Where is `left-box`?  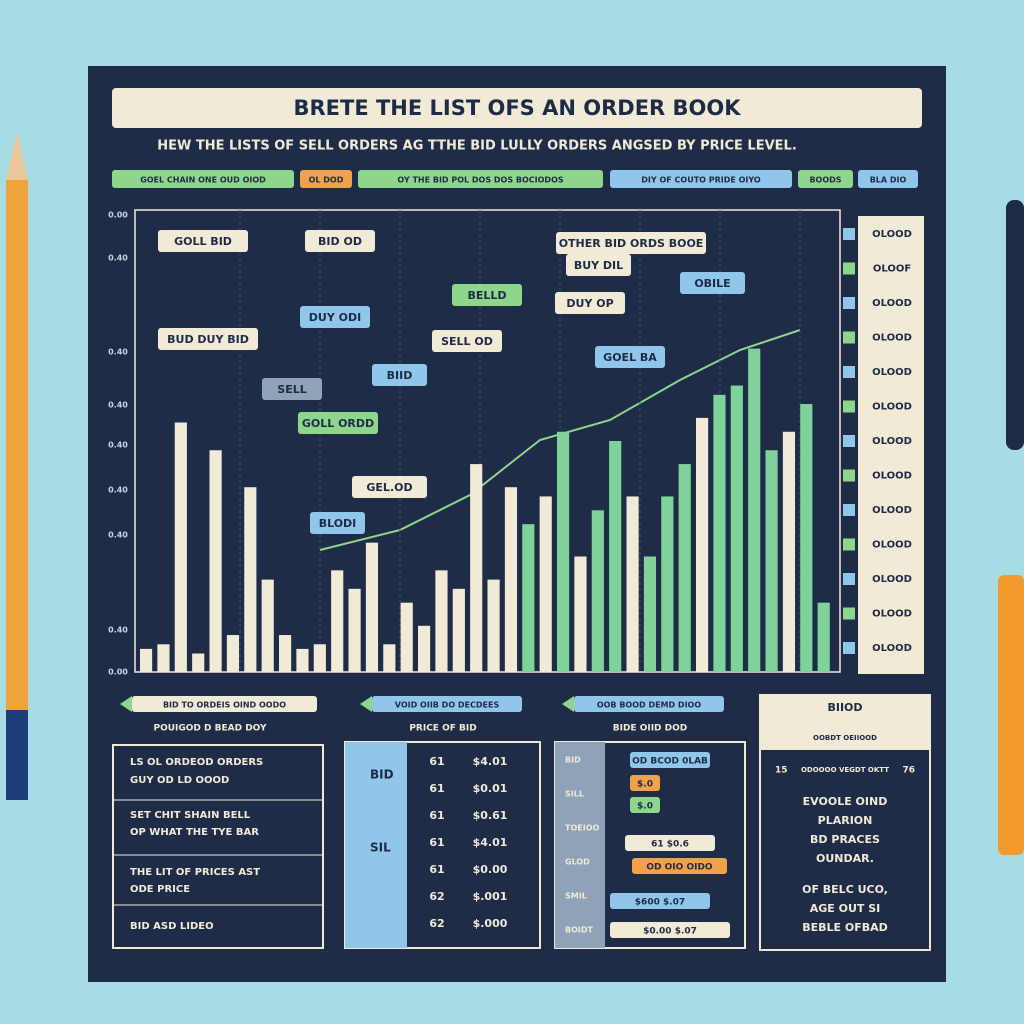
left-box is located at coordinates (218, 846).